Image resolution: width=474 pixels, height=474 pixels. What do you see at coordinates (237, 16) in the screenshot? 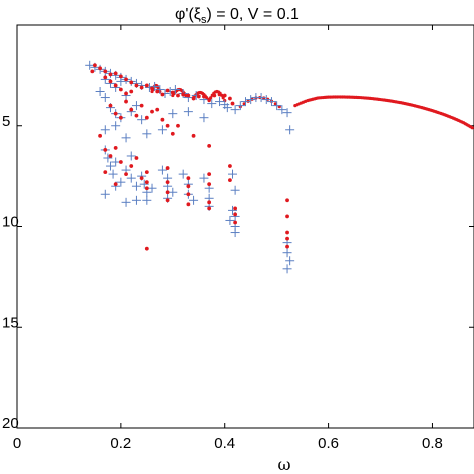
I see `chart-title: φ'(ξs) = 0, V = 0.1` at bounding box center [237, 16].